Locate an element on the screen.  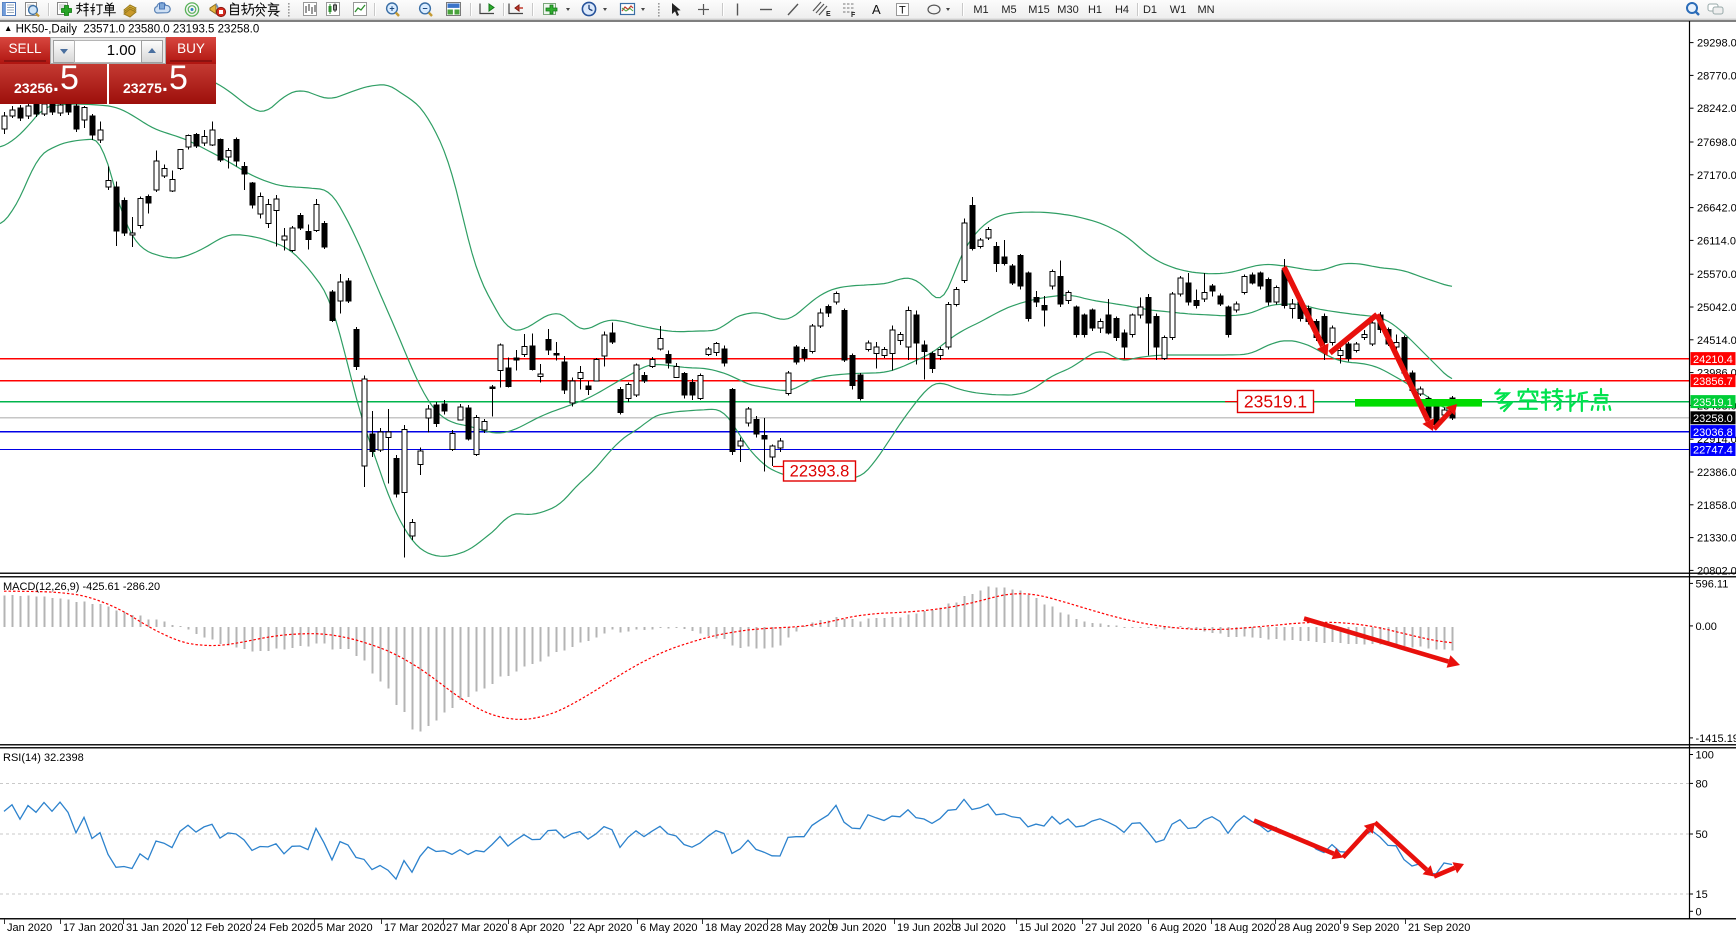
svg-text: 6 Aug 2020 is located at coordinates (1179, 927).